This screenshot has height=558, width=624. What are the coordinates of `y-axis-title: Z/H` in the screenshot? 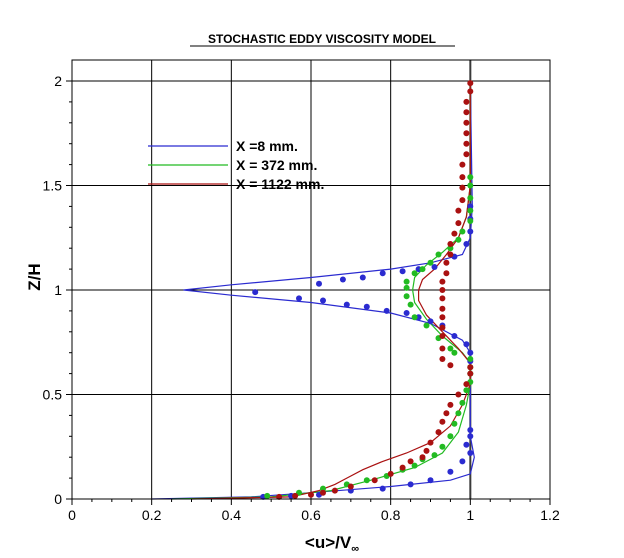 It's located at (34, 276).